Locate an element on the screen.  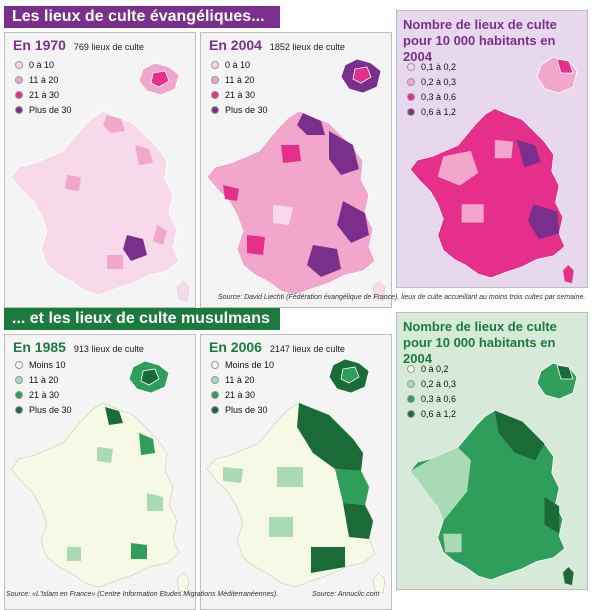
count-label: 2147 lieux de culte is located at coordinates (307, 349).